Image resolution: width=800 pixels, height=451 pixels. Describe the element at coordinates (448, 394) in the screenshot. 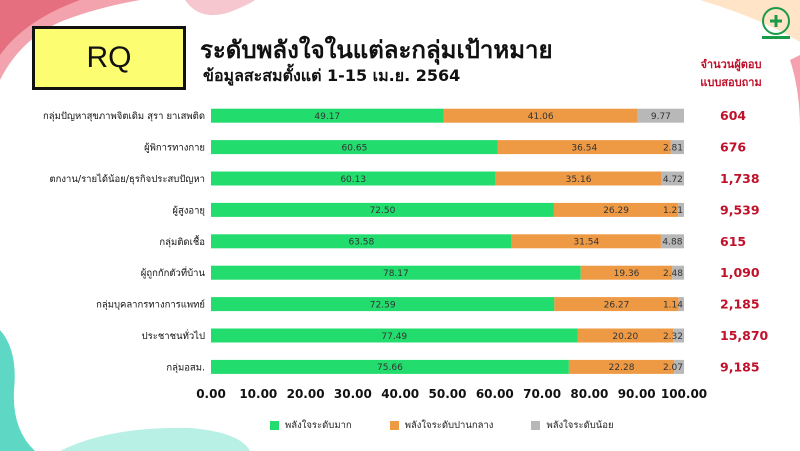

I see `x-tick-label: 50.00` at that location.